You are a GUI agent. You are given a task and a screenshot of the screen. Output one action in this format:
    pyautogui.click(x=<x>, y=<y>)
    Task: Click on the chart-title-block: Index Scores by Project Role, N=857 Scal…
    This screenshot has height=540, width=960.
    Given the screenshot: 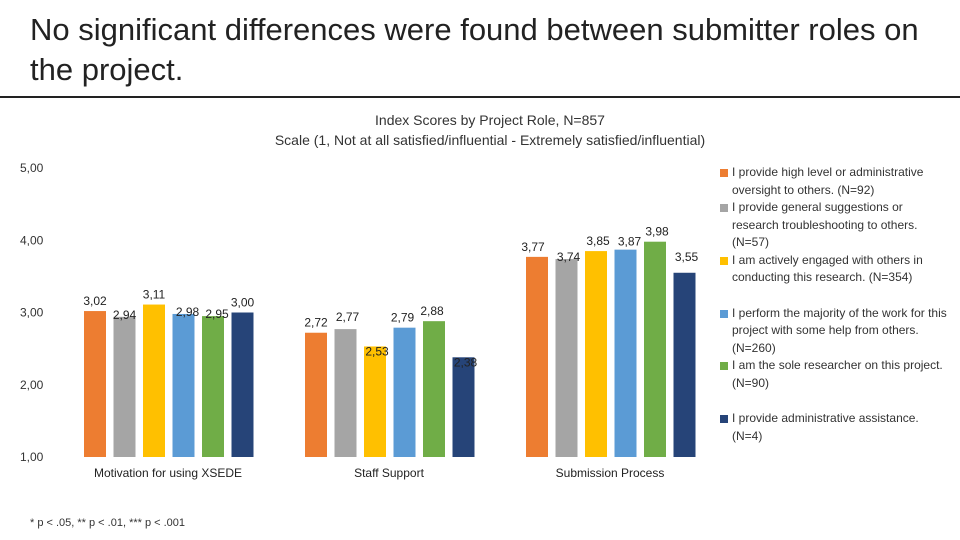 What is the action you would take?
    pyautogui.click(x=490, y=130)
    